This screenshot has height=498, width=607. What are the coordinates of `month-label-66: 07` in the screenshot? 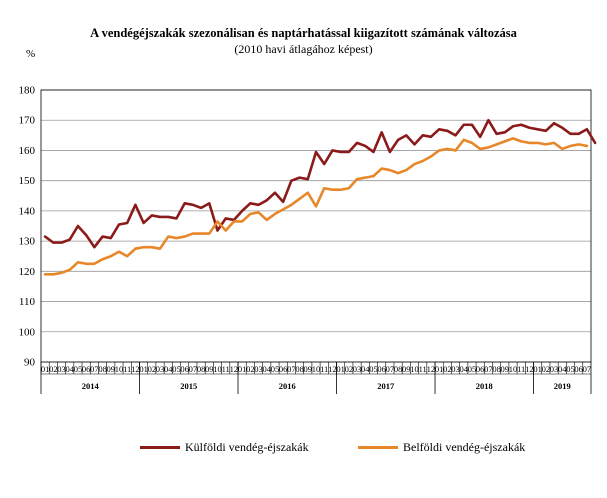 It's located at (587, 369).